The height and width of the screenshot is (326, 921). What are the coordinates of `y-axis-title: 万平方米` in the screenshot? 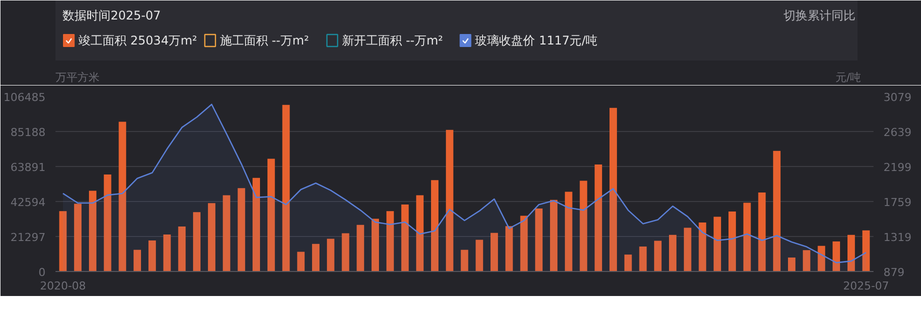 It's located at (78, 77).